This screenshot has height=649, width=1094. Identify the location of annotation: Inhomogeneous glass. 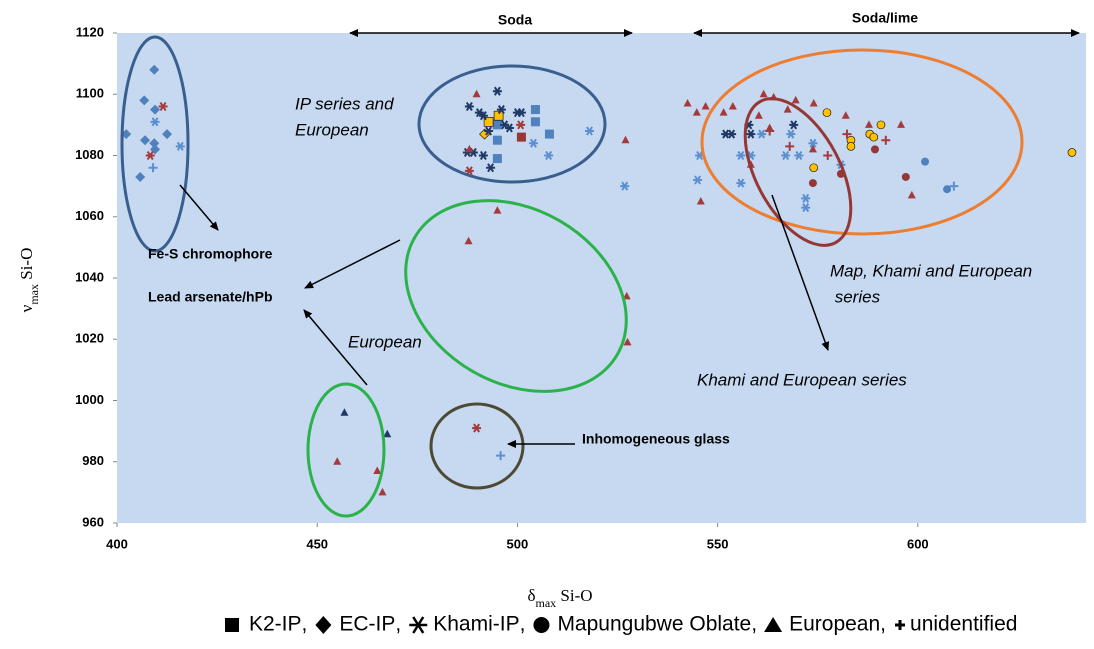
(656, 439).